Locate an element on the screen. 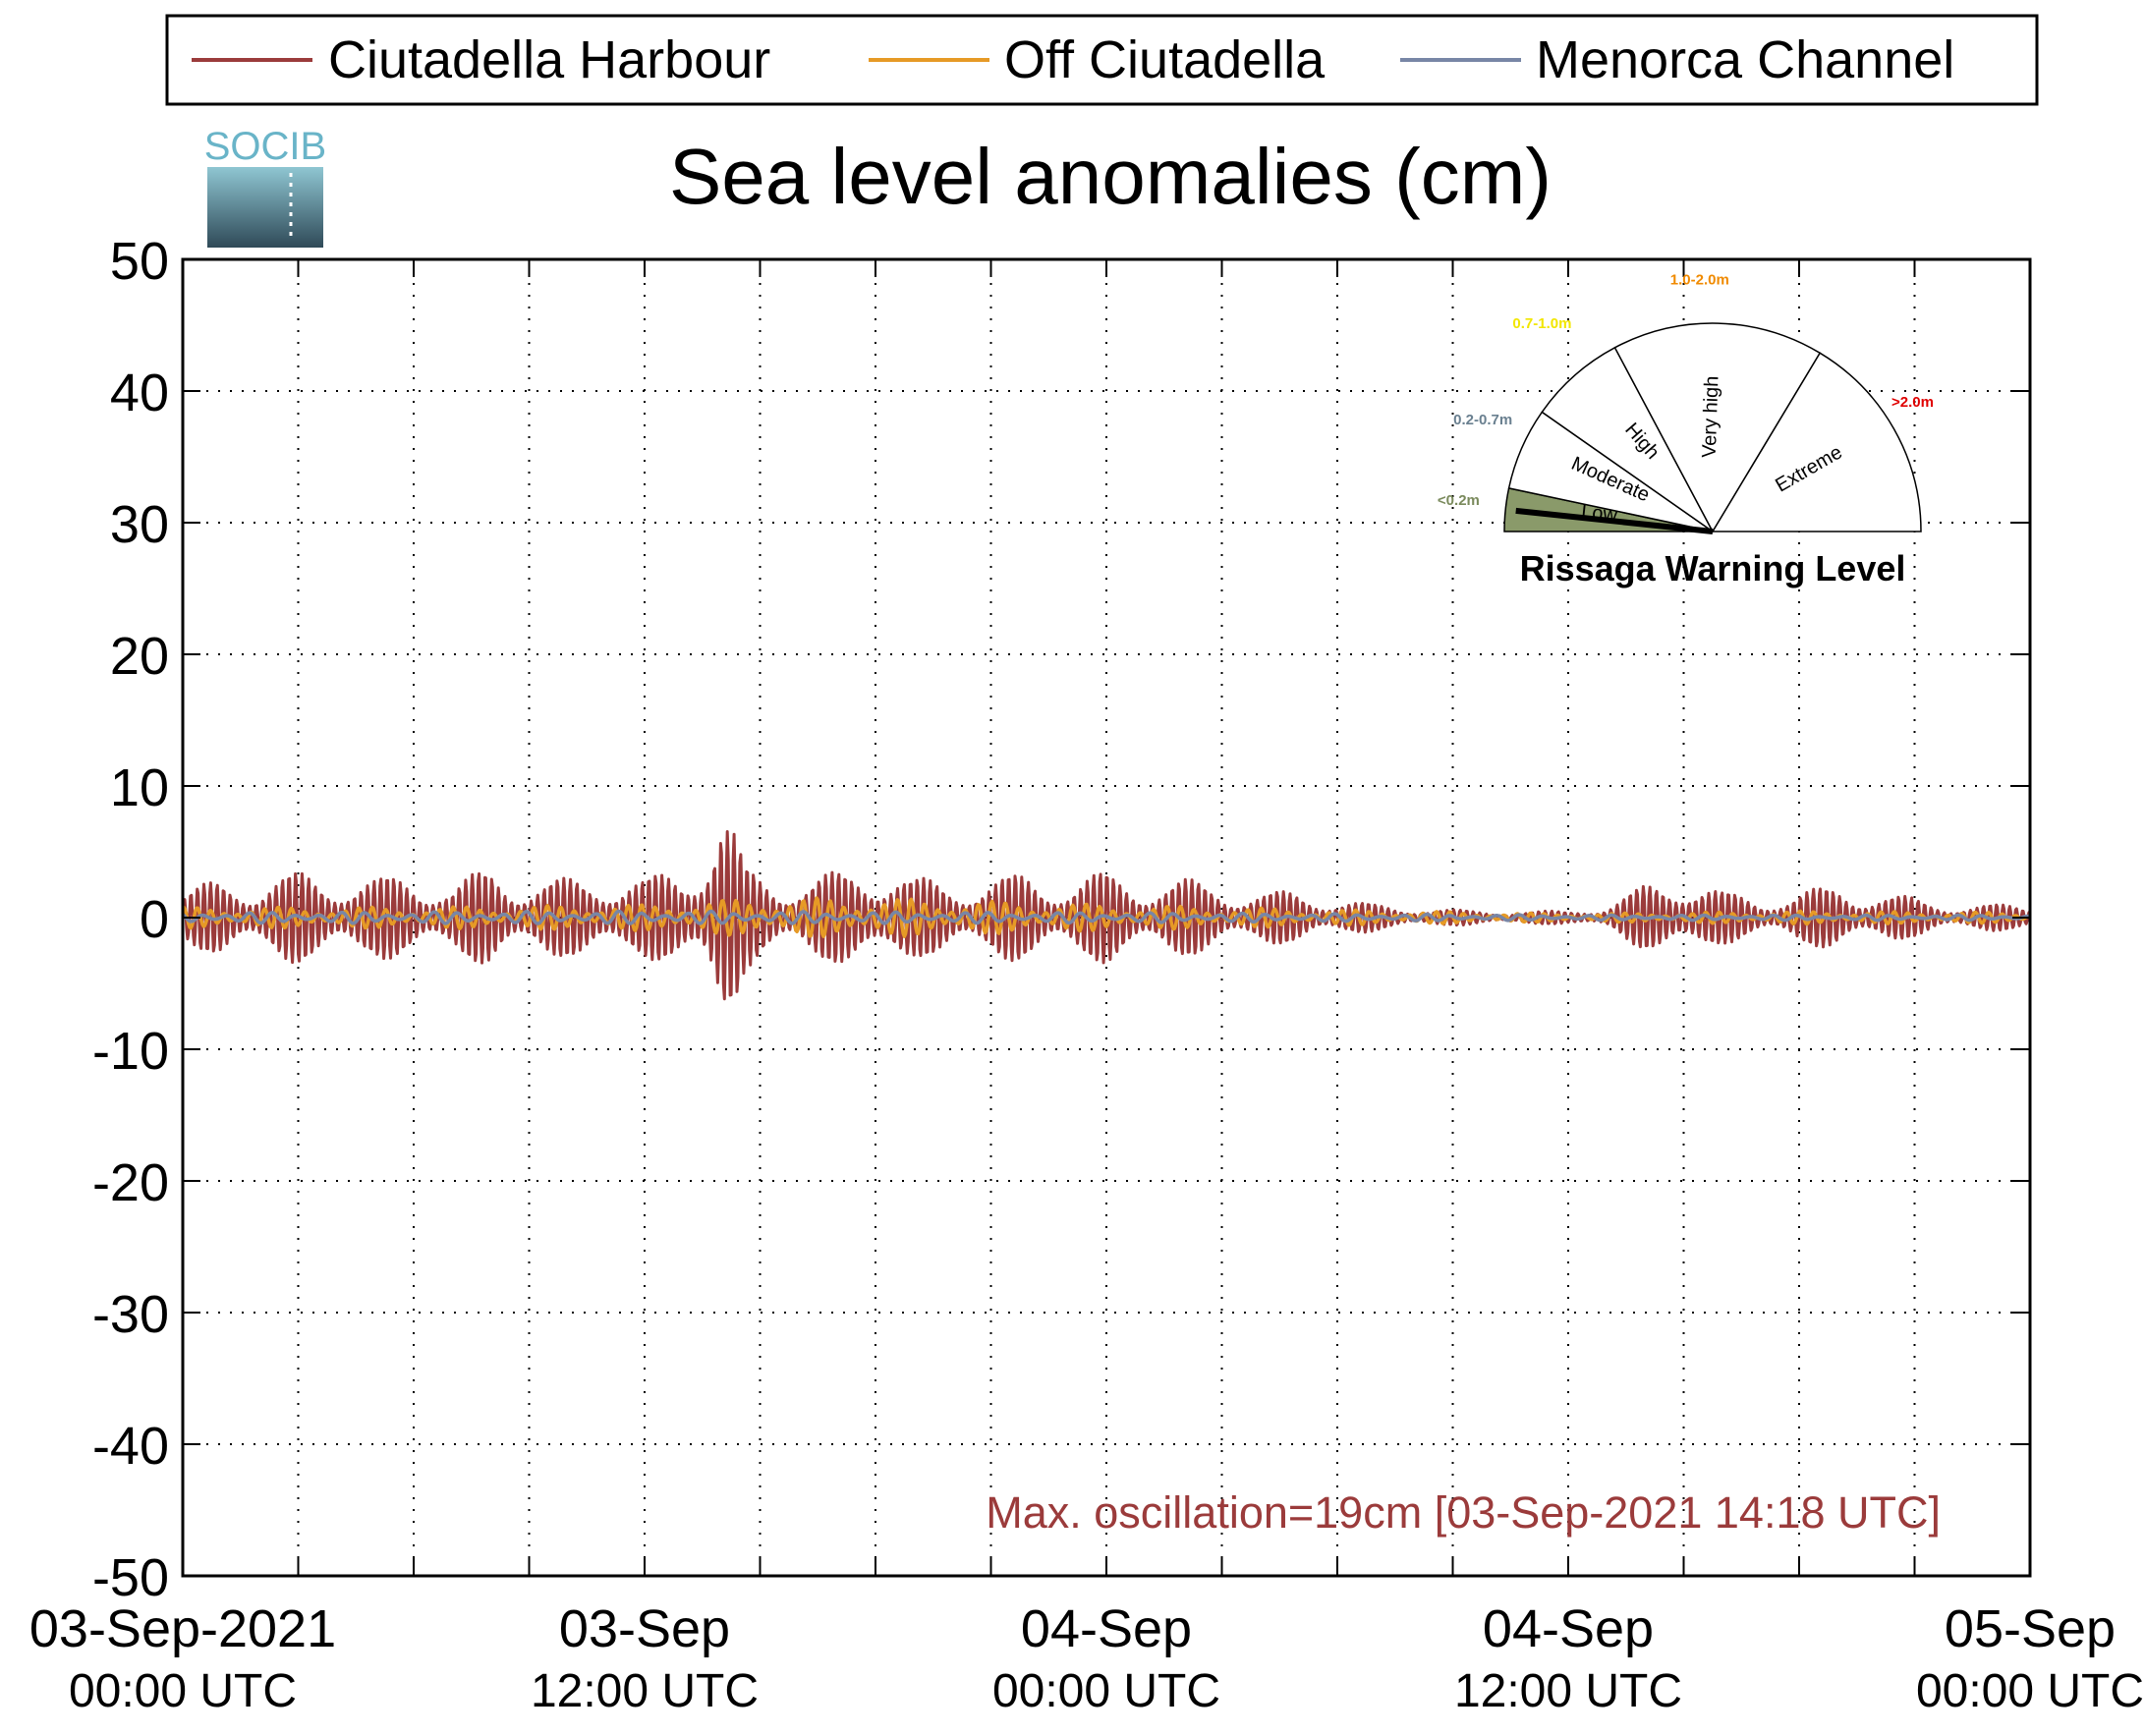 Image resolution: width=2145 pixels, height=1736 pixels. gauge-range-label: 0.7-1.0m is located at coordinates (1541, 323).